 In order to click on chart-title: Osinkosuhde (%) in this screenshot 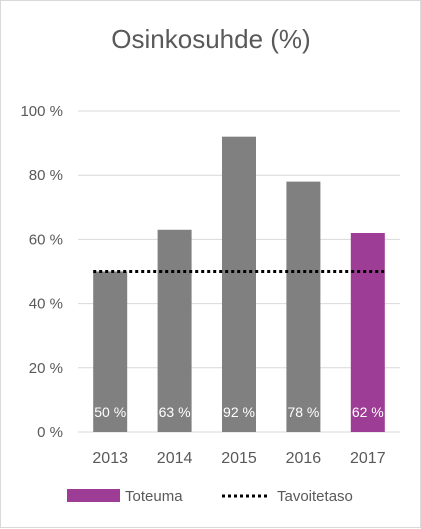, I will do `click(210, 39)`.